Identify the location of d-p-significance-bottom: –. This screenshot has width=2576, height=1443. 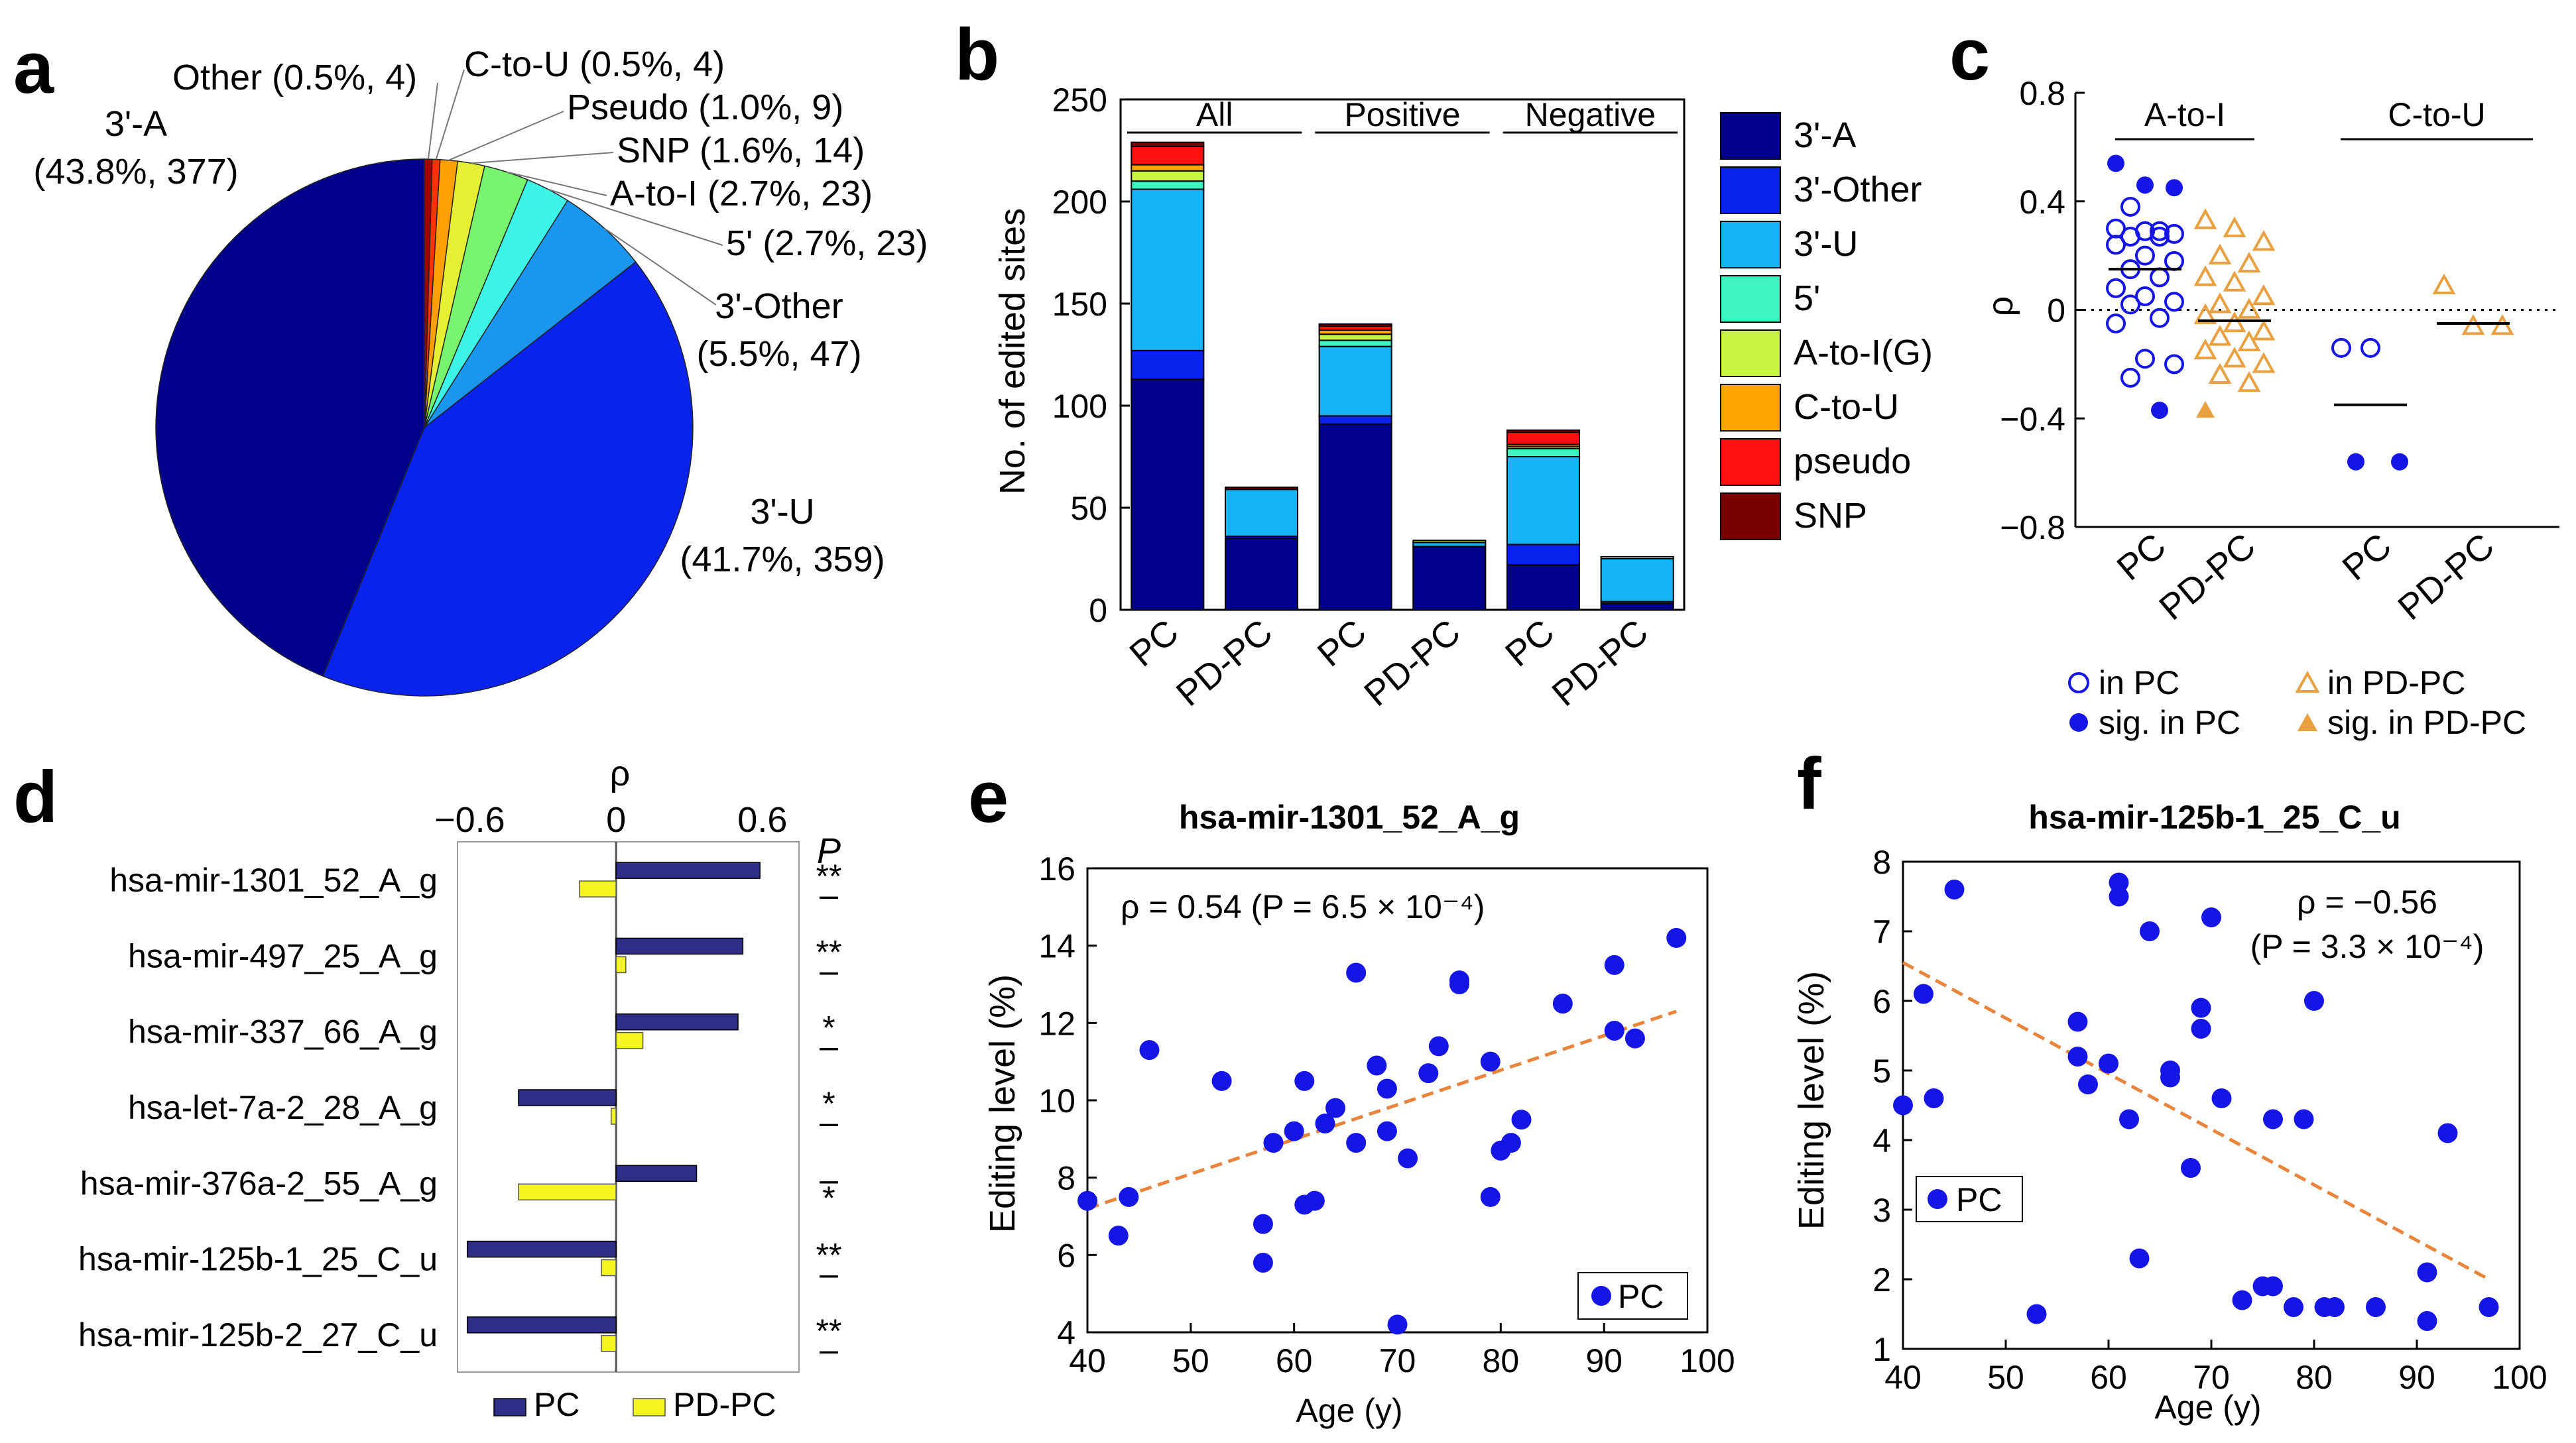
(829, 1349).